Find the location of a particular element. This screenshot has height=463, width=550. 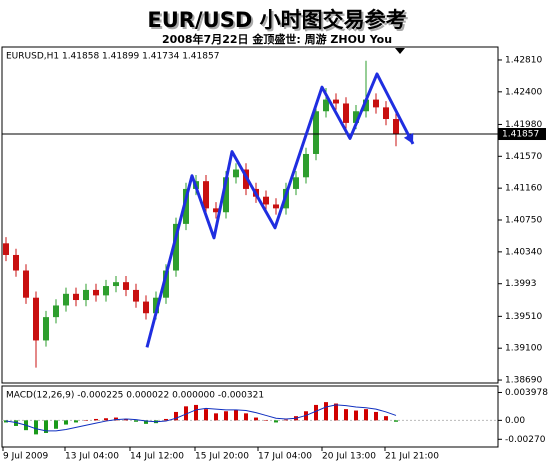

macd-y-tick-label: -0.00270 is located at coordinates (525, 440).